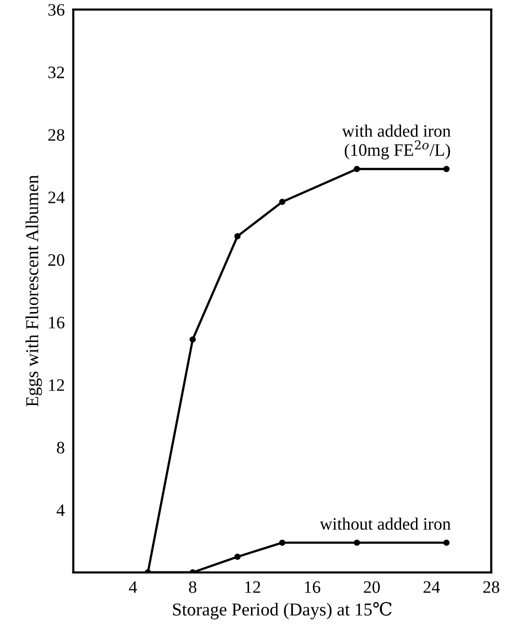 The height and width of the screenshot is (636, 516). What do you see at coordinates (56, 198) in the screenshot?
I see `y-tick-label: 24` at bounding box center [56, 198].